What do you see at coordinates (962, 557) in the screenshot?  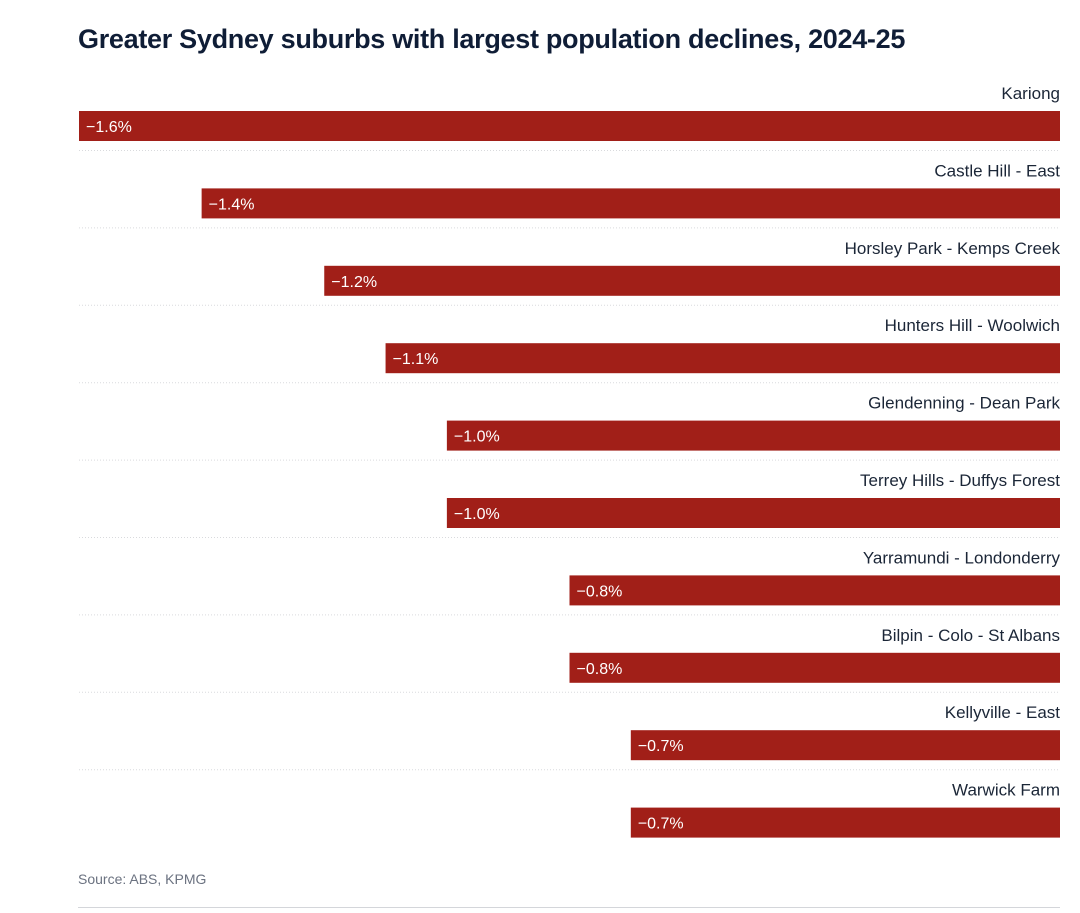 I see `category-label: Yarramundi - Londonderry` at bounding box center [962, 557].